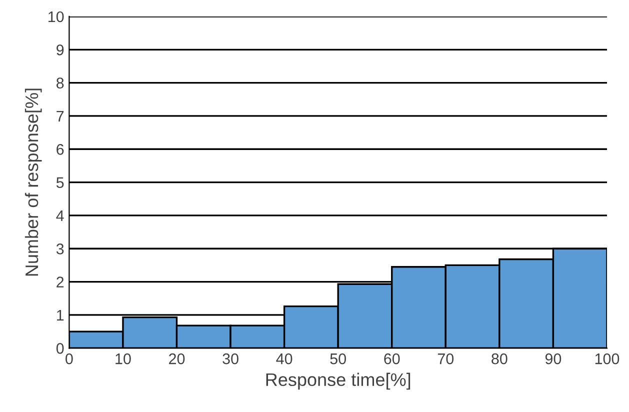  Describe the element at coordinates (60, 216) in the screenshot. I see `y-tick-label: 4` at that location.